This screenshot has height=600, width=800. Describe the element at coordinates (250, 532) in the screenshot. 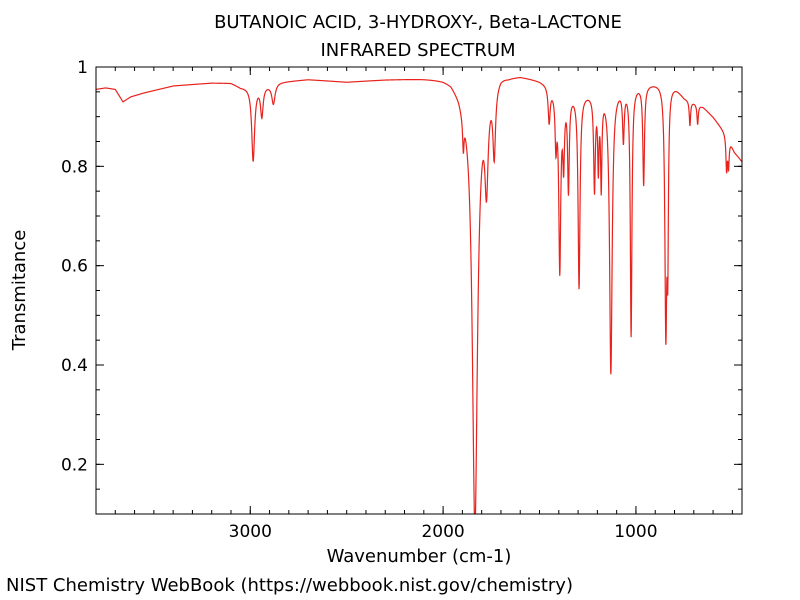

I see `x-tick-label: 3000` at that location.